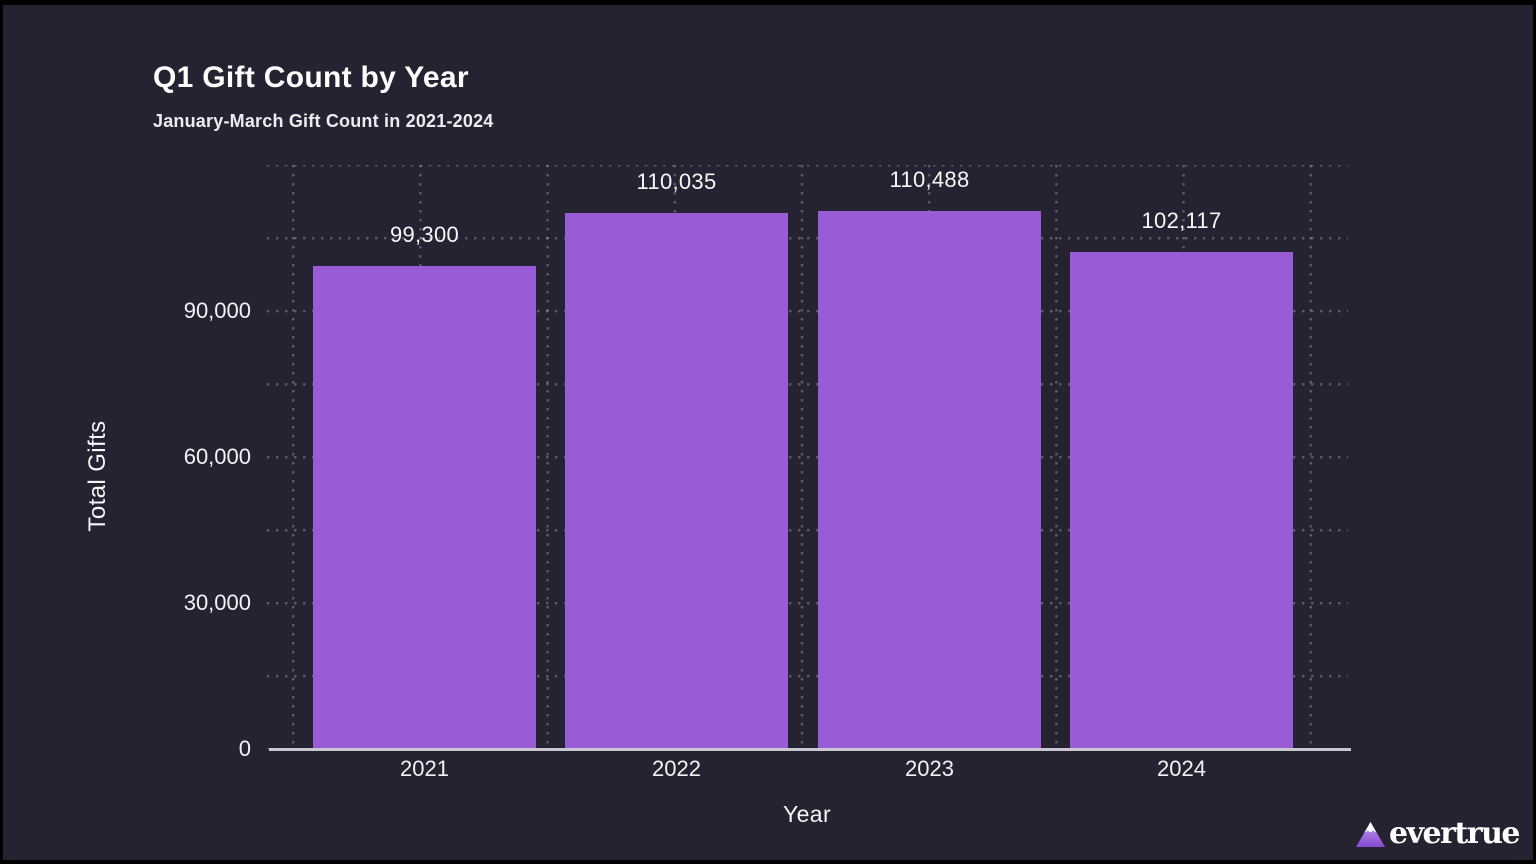 This screenshot has height=864, width=1536. What do you see at coordinates (676, 181) in the screenshot?
I see `bar-value-label: 110,035` at bounding box center [676, 181].